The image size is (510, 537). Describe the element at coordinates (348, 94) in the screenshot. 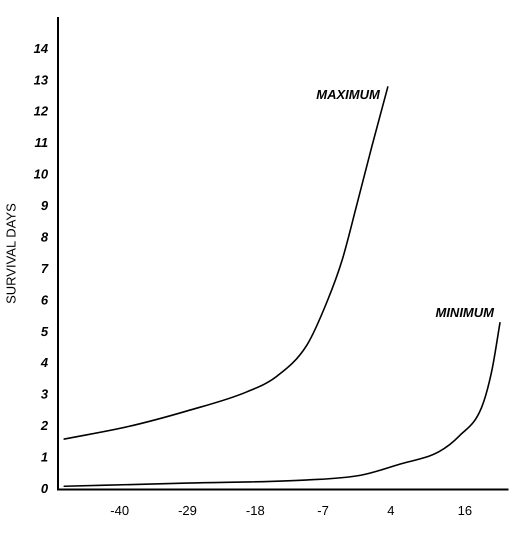

I see `series-label: MAXIMUM` at that location.